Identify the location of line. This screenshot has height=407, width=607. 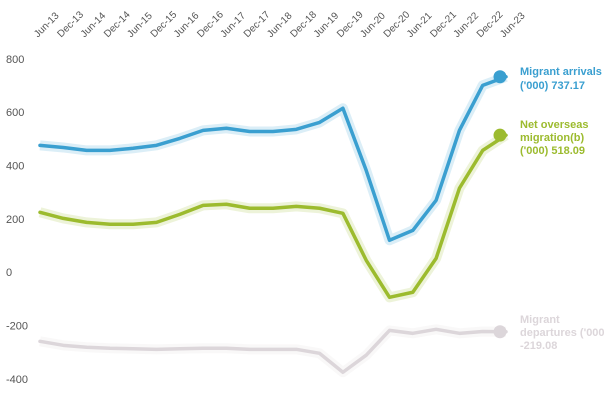
(273, 351).